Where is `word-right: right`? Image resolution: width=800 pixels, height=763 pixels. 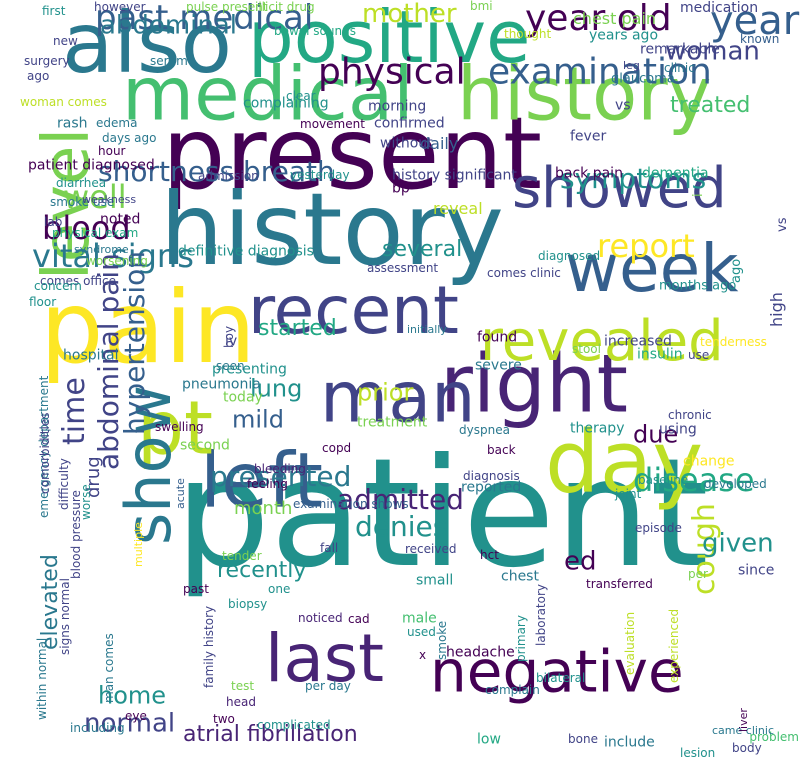 word-right: right is located at coordinates (534, 384).